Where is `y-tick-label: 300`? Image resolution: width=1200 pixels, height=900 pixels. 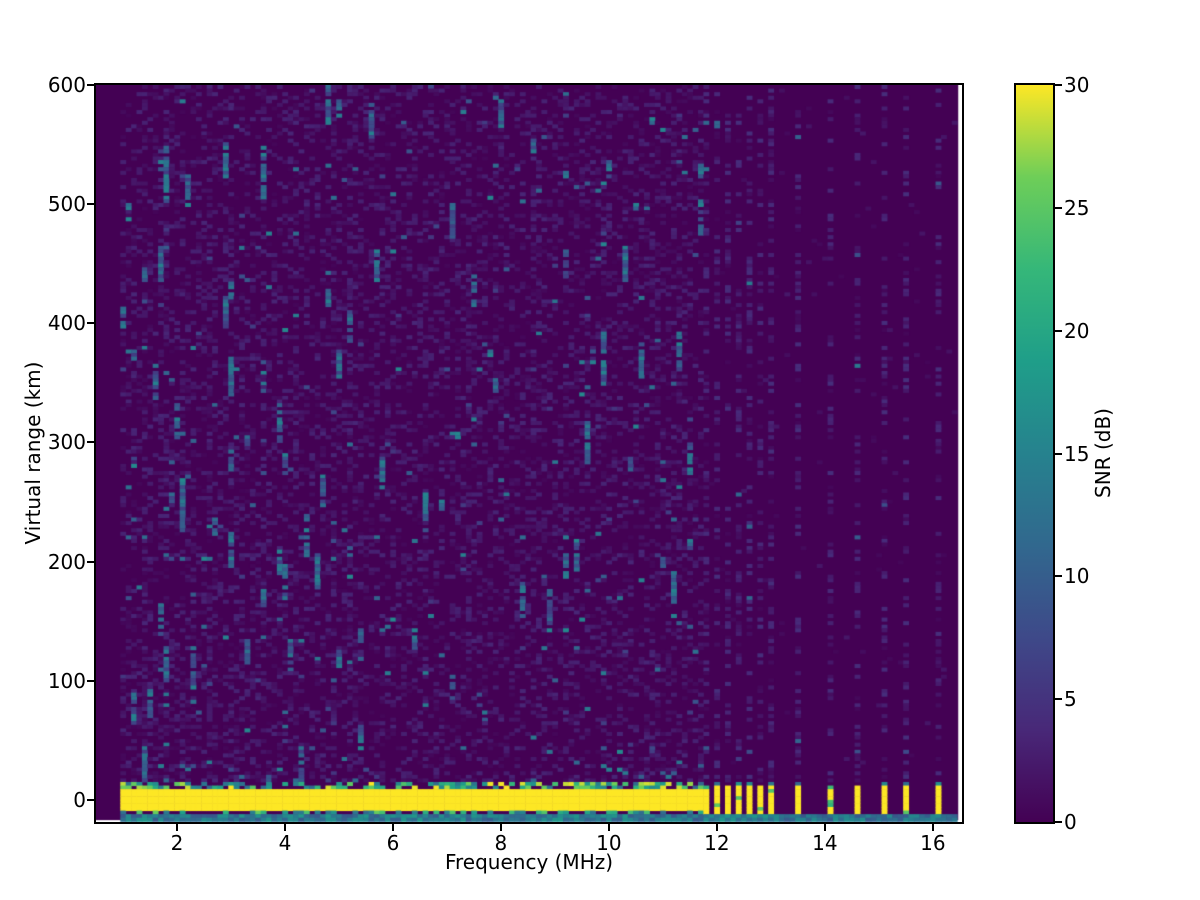
y-tick-label: 300 is located at coordinates (66, 442).